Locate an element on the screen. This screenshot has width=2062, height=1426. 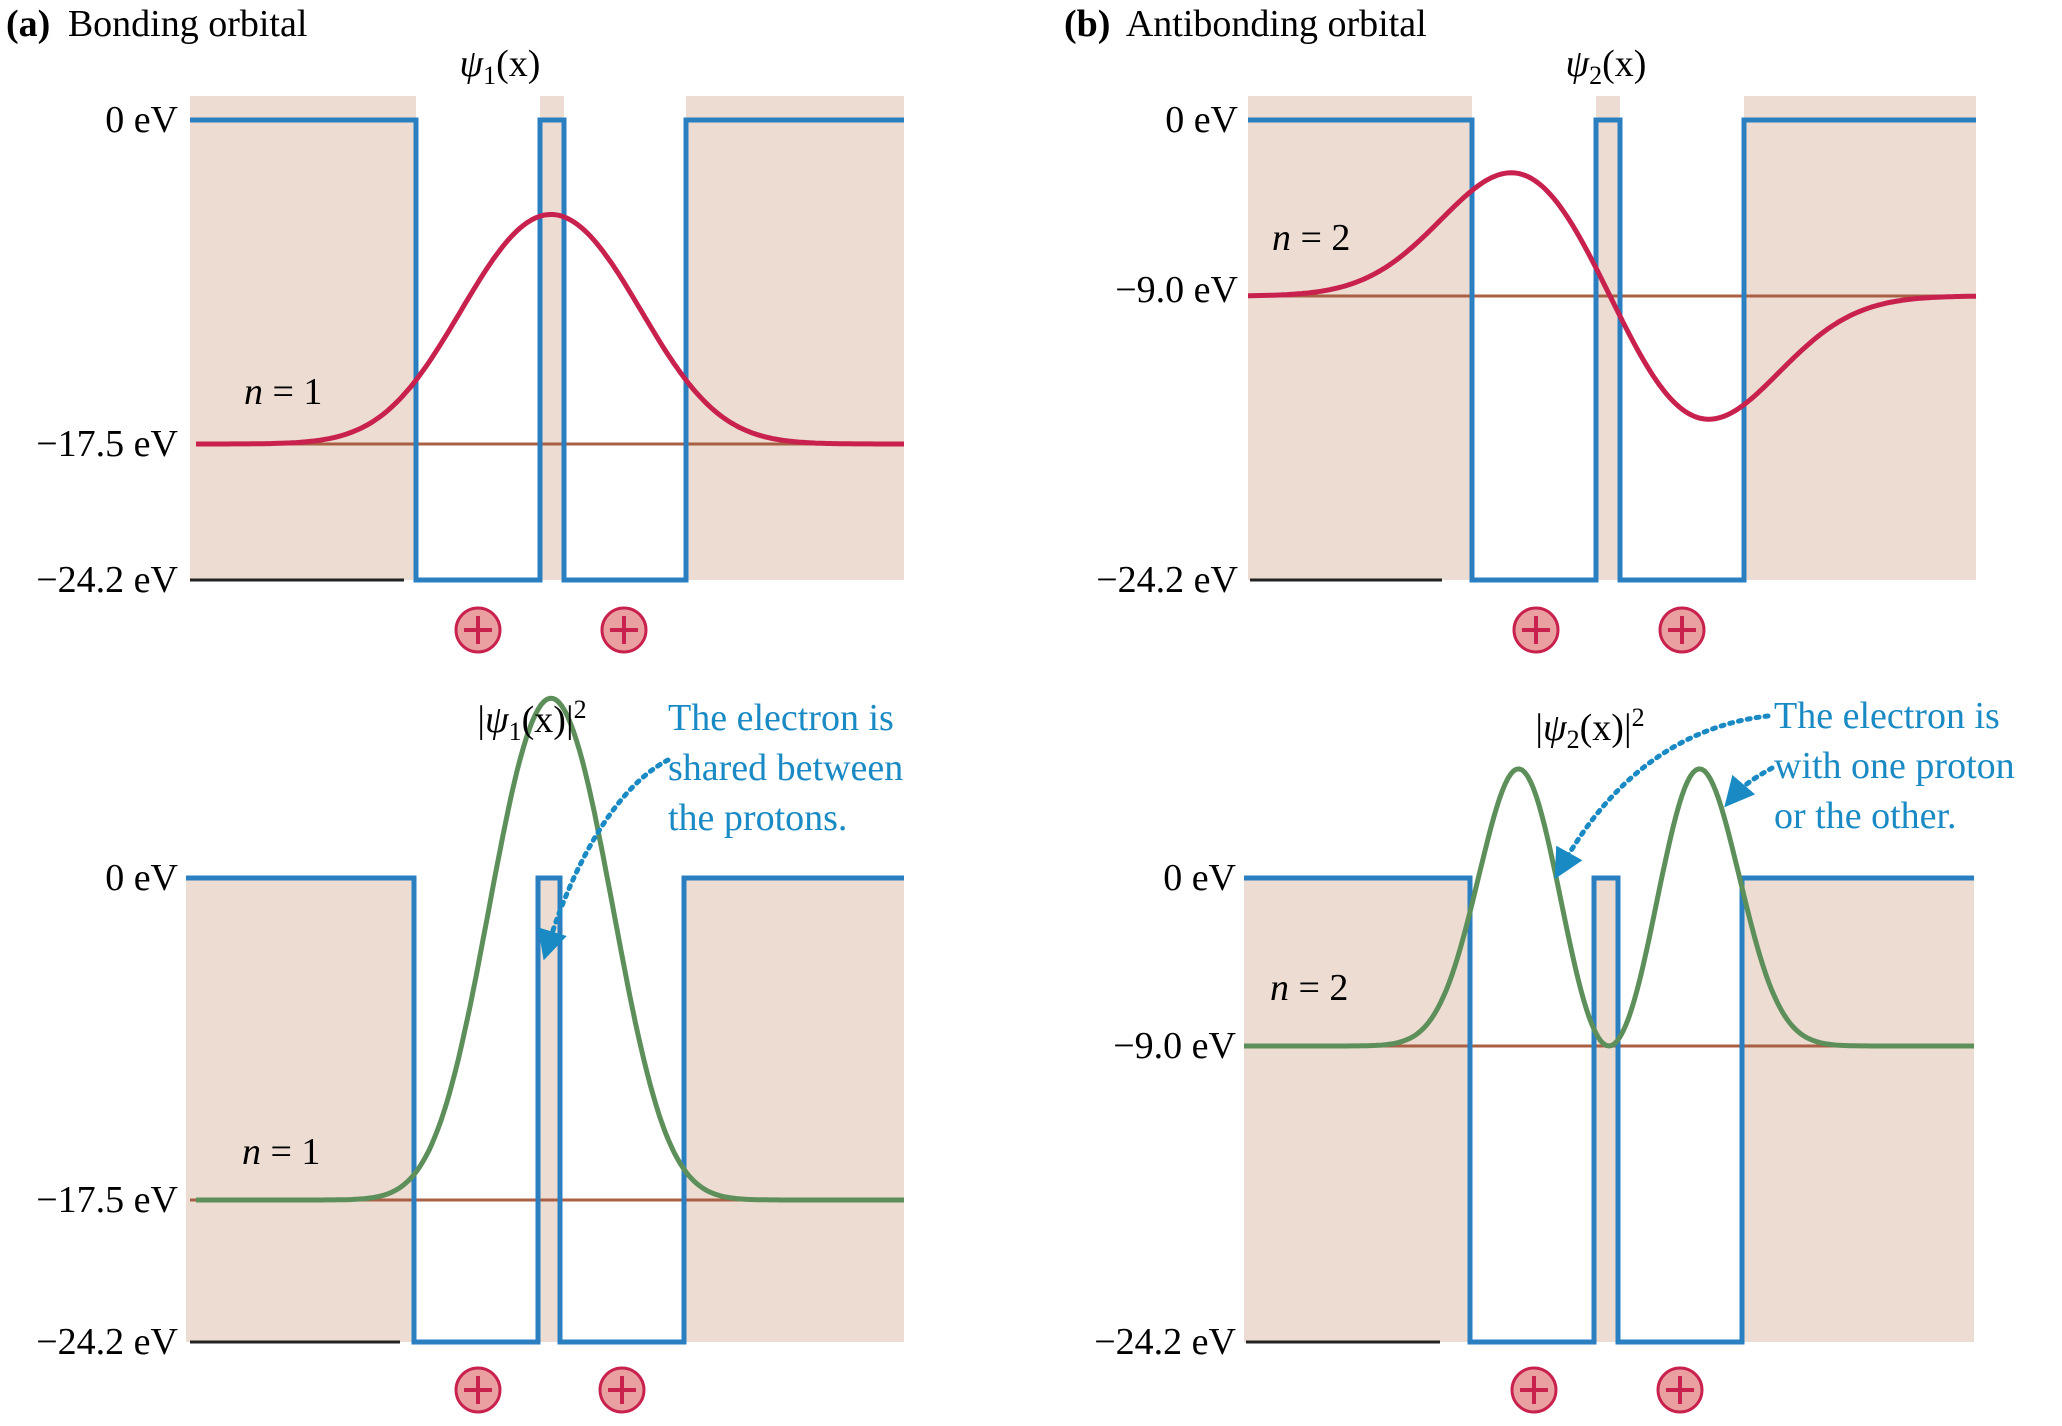
probability-label: |ψ2(x)|2 is located at coordinates (1589, 728).